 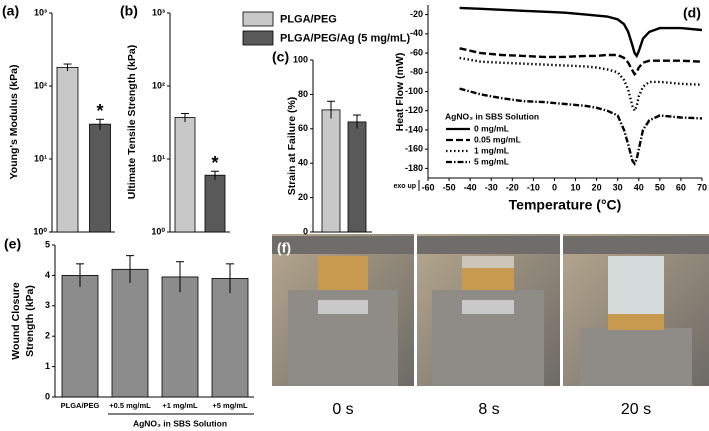 What do you see at coordinates (280, 57) in the screenshot?
I see `panel-label: (c)` at bounding box center [280, 57].